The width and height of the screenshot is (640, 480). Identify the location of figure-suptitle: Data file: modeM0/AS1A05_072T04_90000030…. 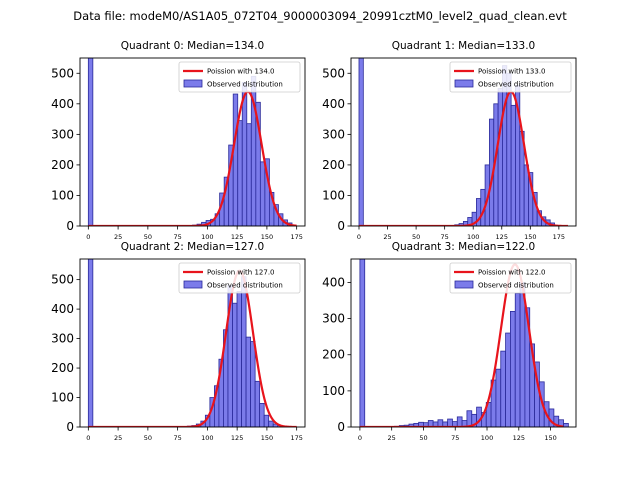
(320, 16).